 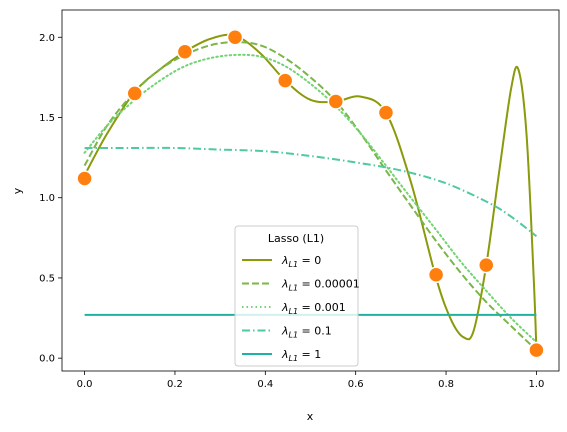 I want to click on legend-label: λL1 = 0.1, so click(x=306, y=332).